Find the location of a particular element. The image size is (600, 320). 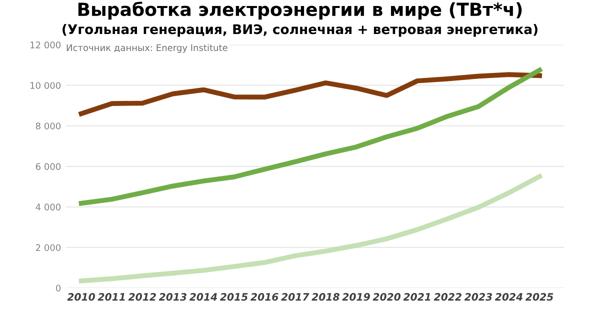

x-tick-label: 2018 is located at coordinates (326, 297).